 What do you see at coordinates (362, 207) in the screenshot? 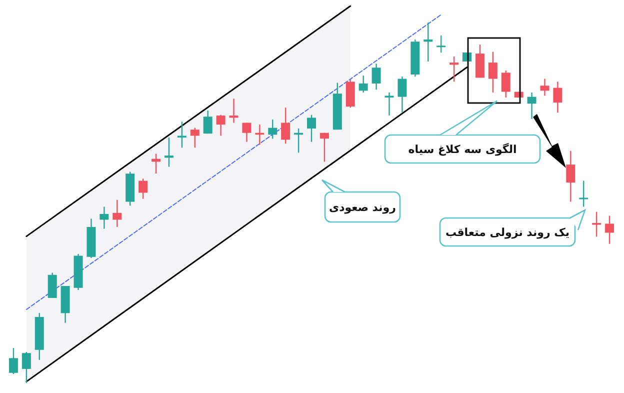
I see `annotation: روند صعودی` at bounding box center [362, 207].